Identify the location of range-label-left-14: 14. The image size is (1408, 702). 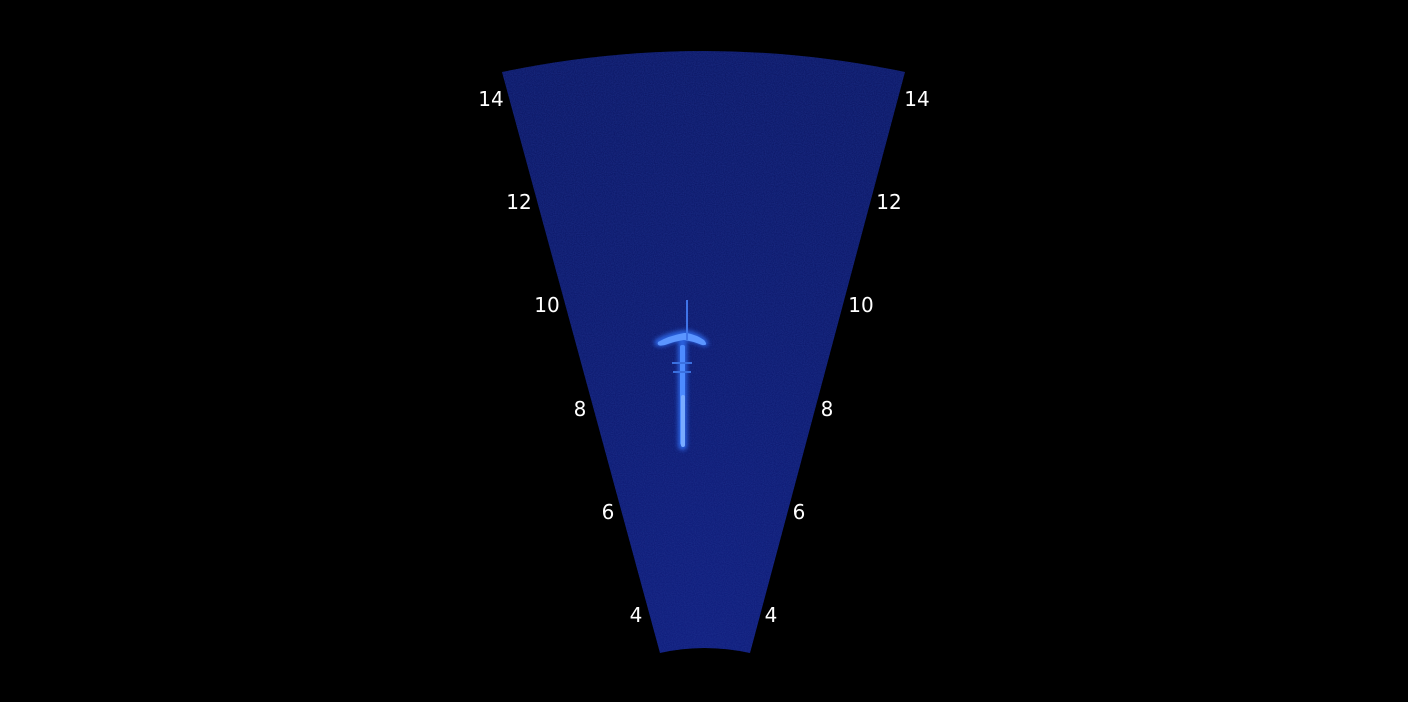
(490, 99).